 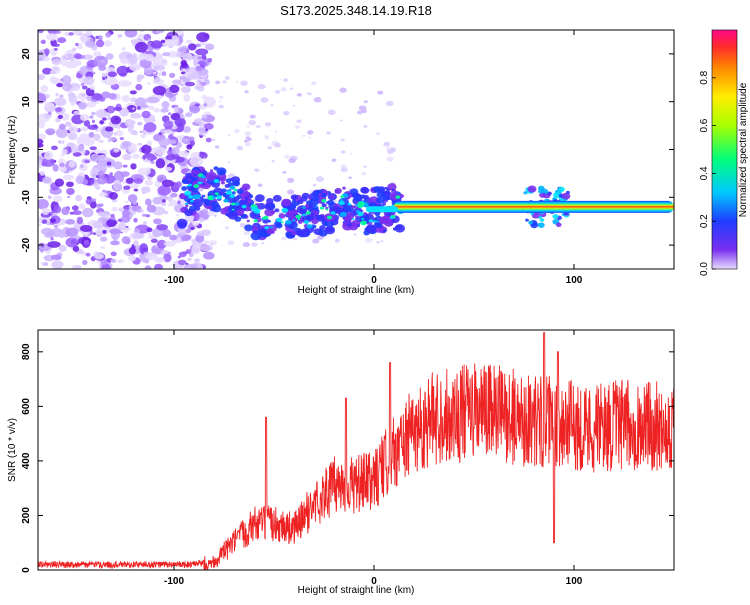 I want to click on y-tick-label: 20, so click(x=26, y=54).